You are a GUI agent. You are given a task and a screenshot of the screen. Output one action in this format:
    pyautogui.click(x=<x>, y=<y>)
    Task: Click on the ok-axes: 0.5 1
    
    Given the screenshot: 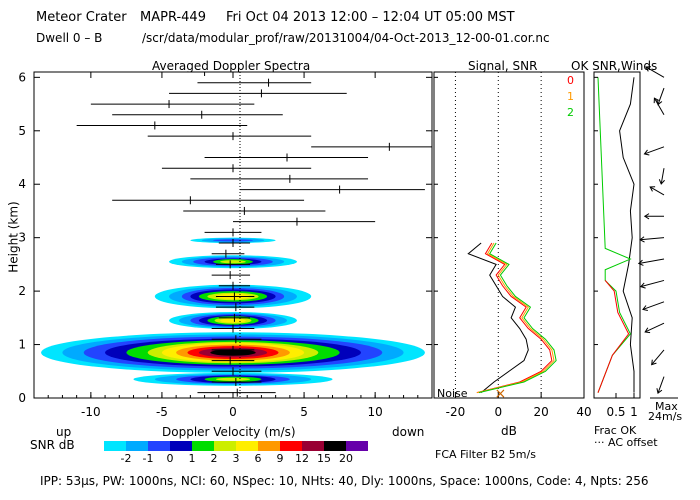 What is the action you would take?
    pyautogui.click(x=616, y=247)
    